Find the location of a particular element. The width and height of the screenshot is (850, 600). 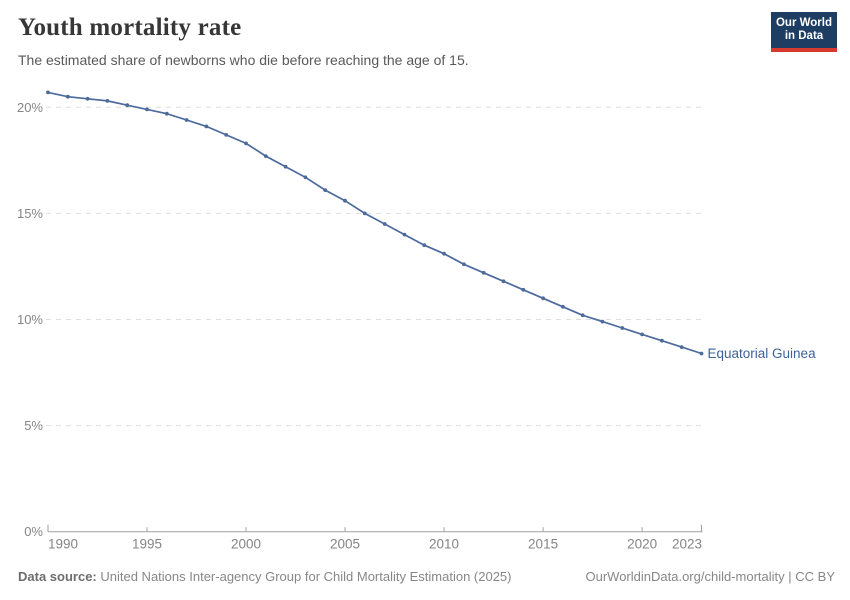

series-end-label-group: Equatorial Guinea is located at coordinates (762, 353).